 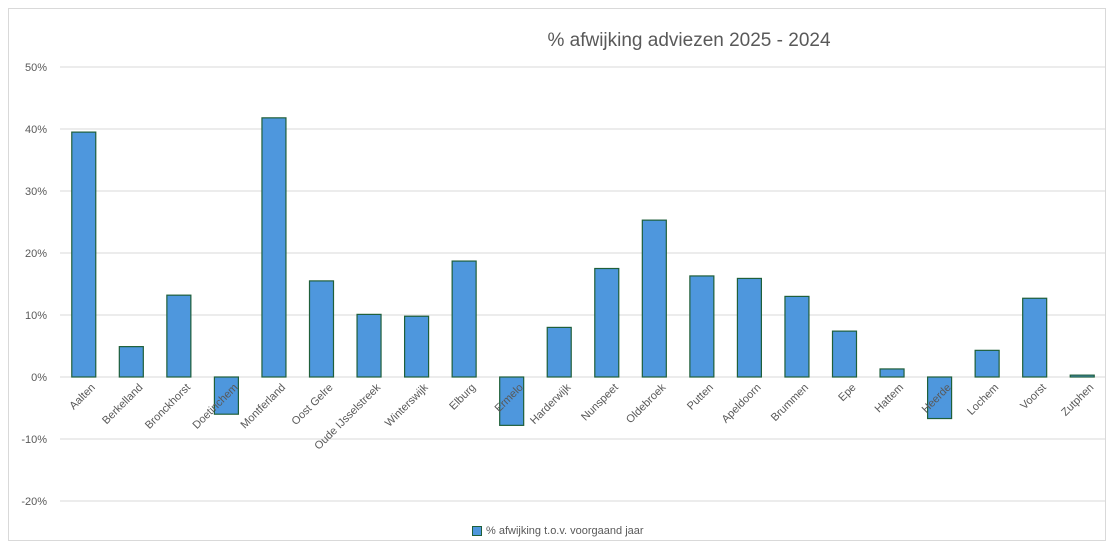 What do you see at coordinates (168, 407) in the screenshot?
I see `x-tick-label: Bronckhorst` at bounding box center [168, 407].